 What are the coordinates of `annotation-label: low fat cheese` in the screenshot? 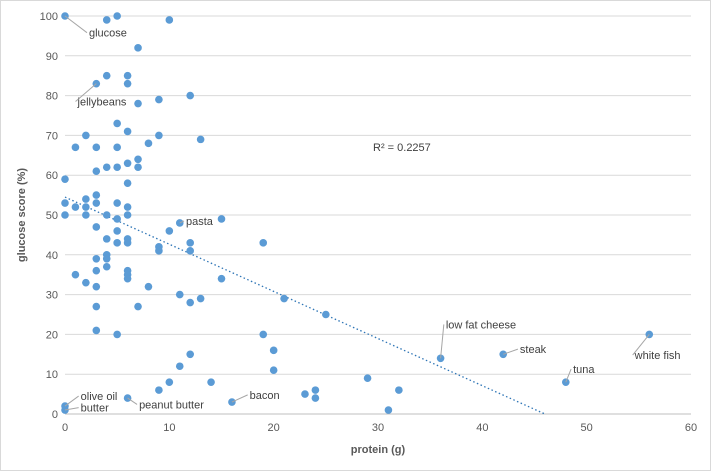 It's located at (481, 325).